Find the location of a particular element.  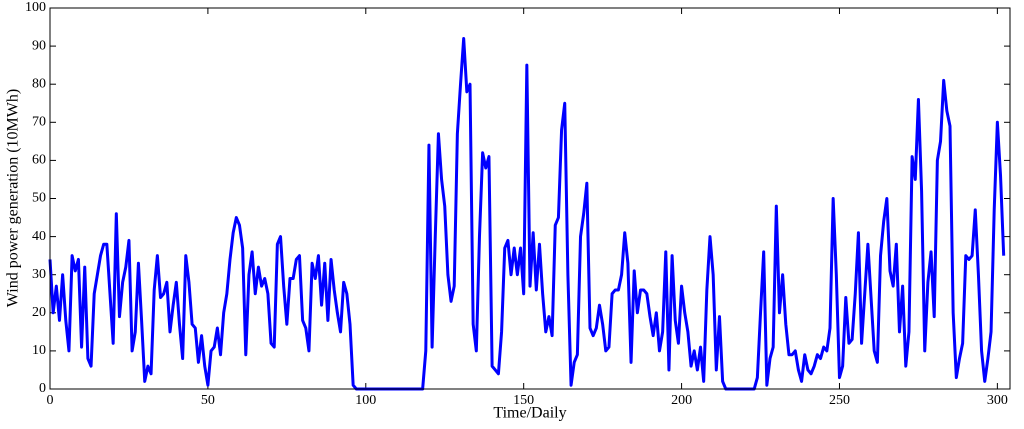

y-axis-label: Wind power generation (10MWh) is located at coordinates (13, 198).